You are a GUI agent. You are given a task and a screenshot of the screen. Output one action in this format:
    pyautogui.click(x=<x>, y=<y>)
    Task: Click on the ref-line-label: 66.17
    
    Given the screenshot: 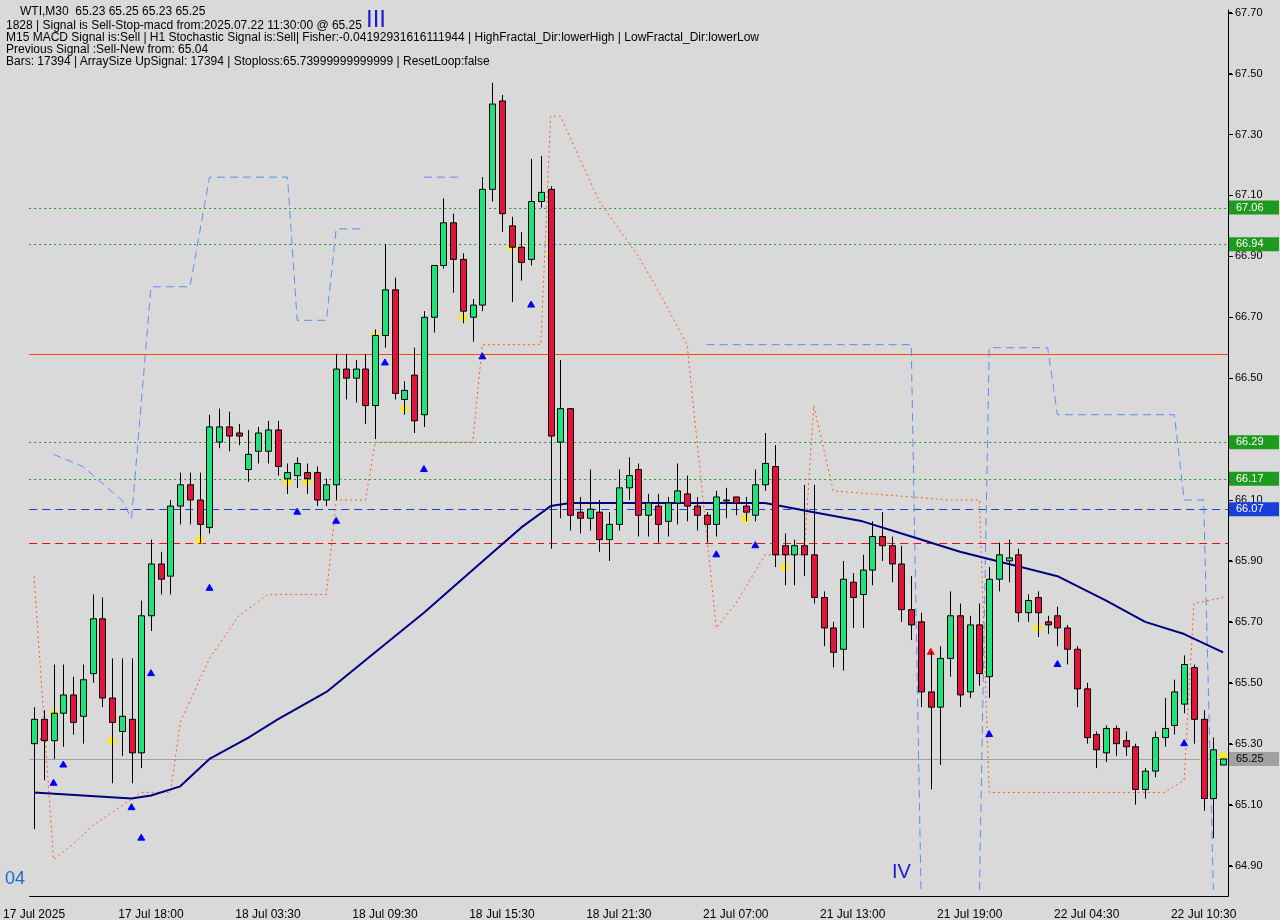 What is the action you would take?
    pyautogui.click(x=1250, y=477)
    